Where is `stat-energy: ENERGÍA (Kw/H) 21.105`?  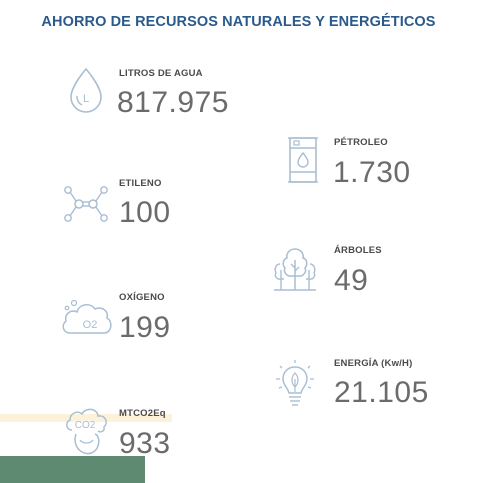 stat-energy: ENERGÍA (Kw/H) 21.105 is located at coordinates (372, 385).